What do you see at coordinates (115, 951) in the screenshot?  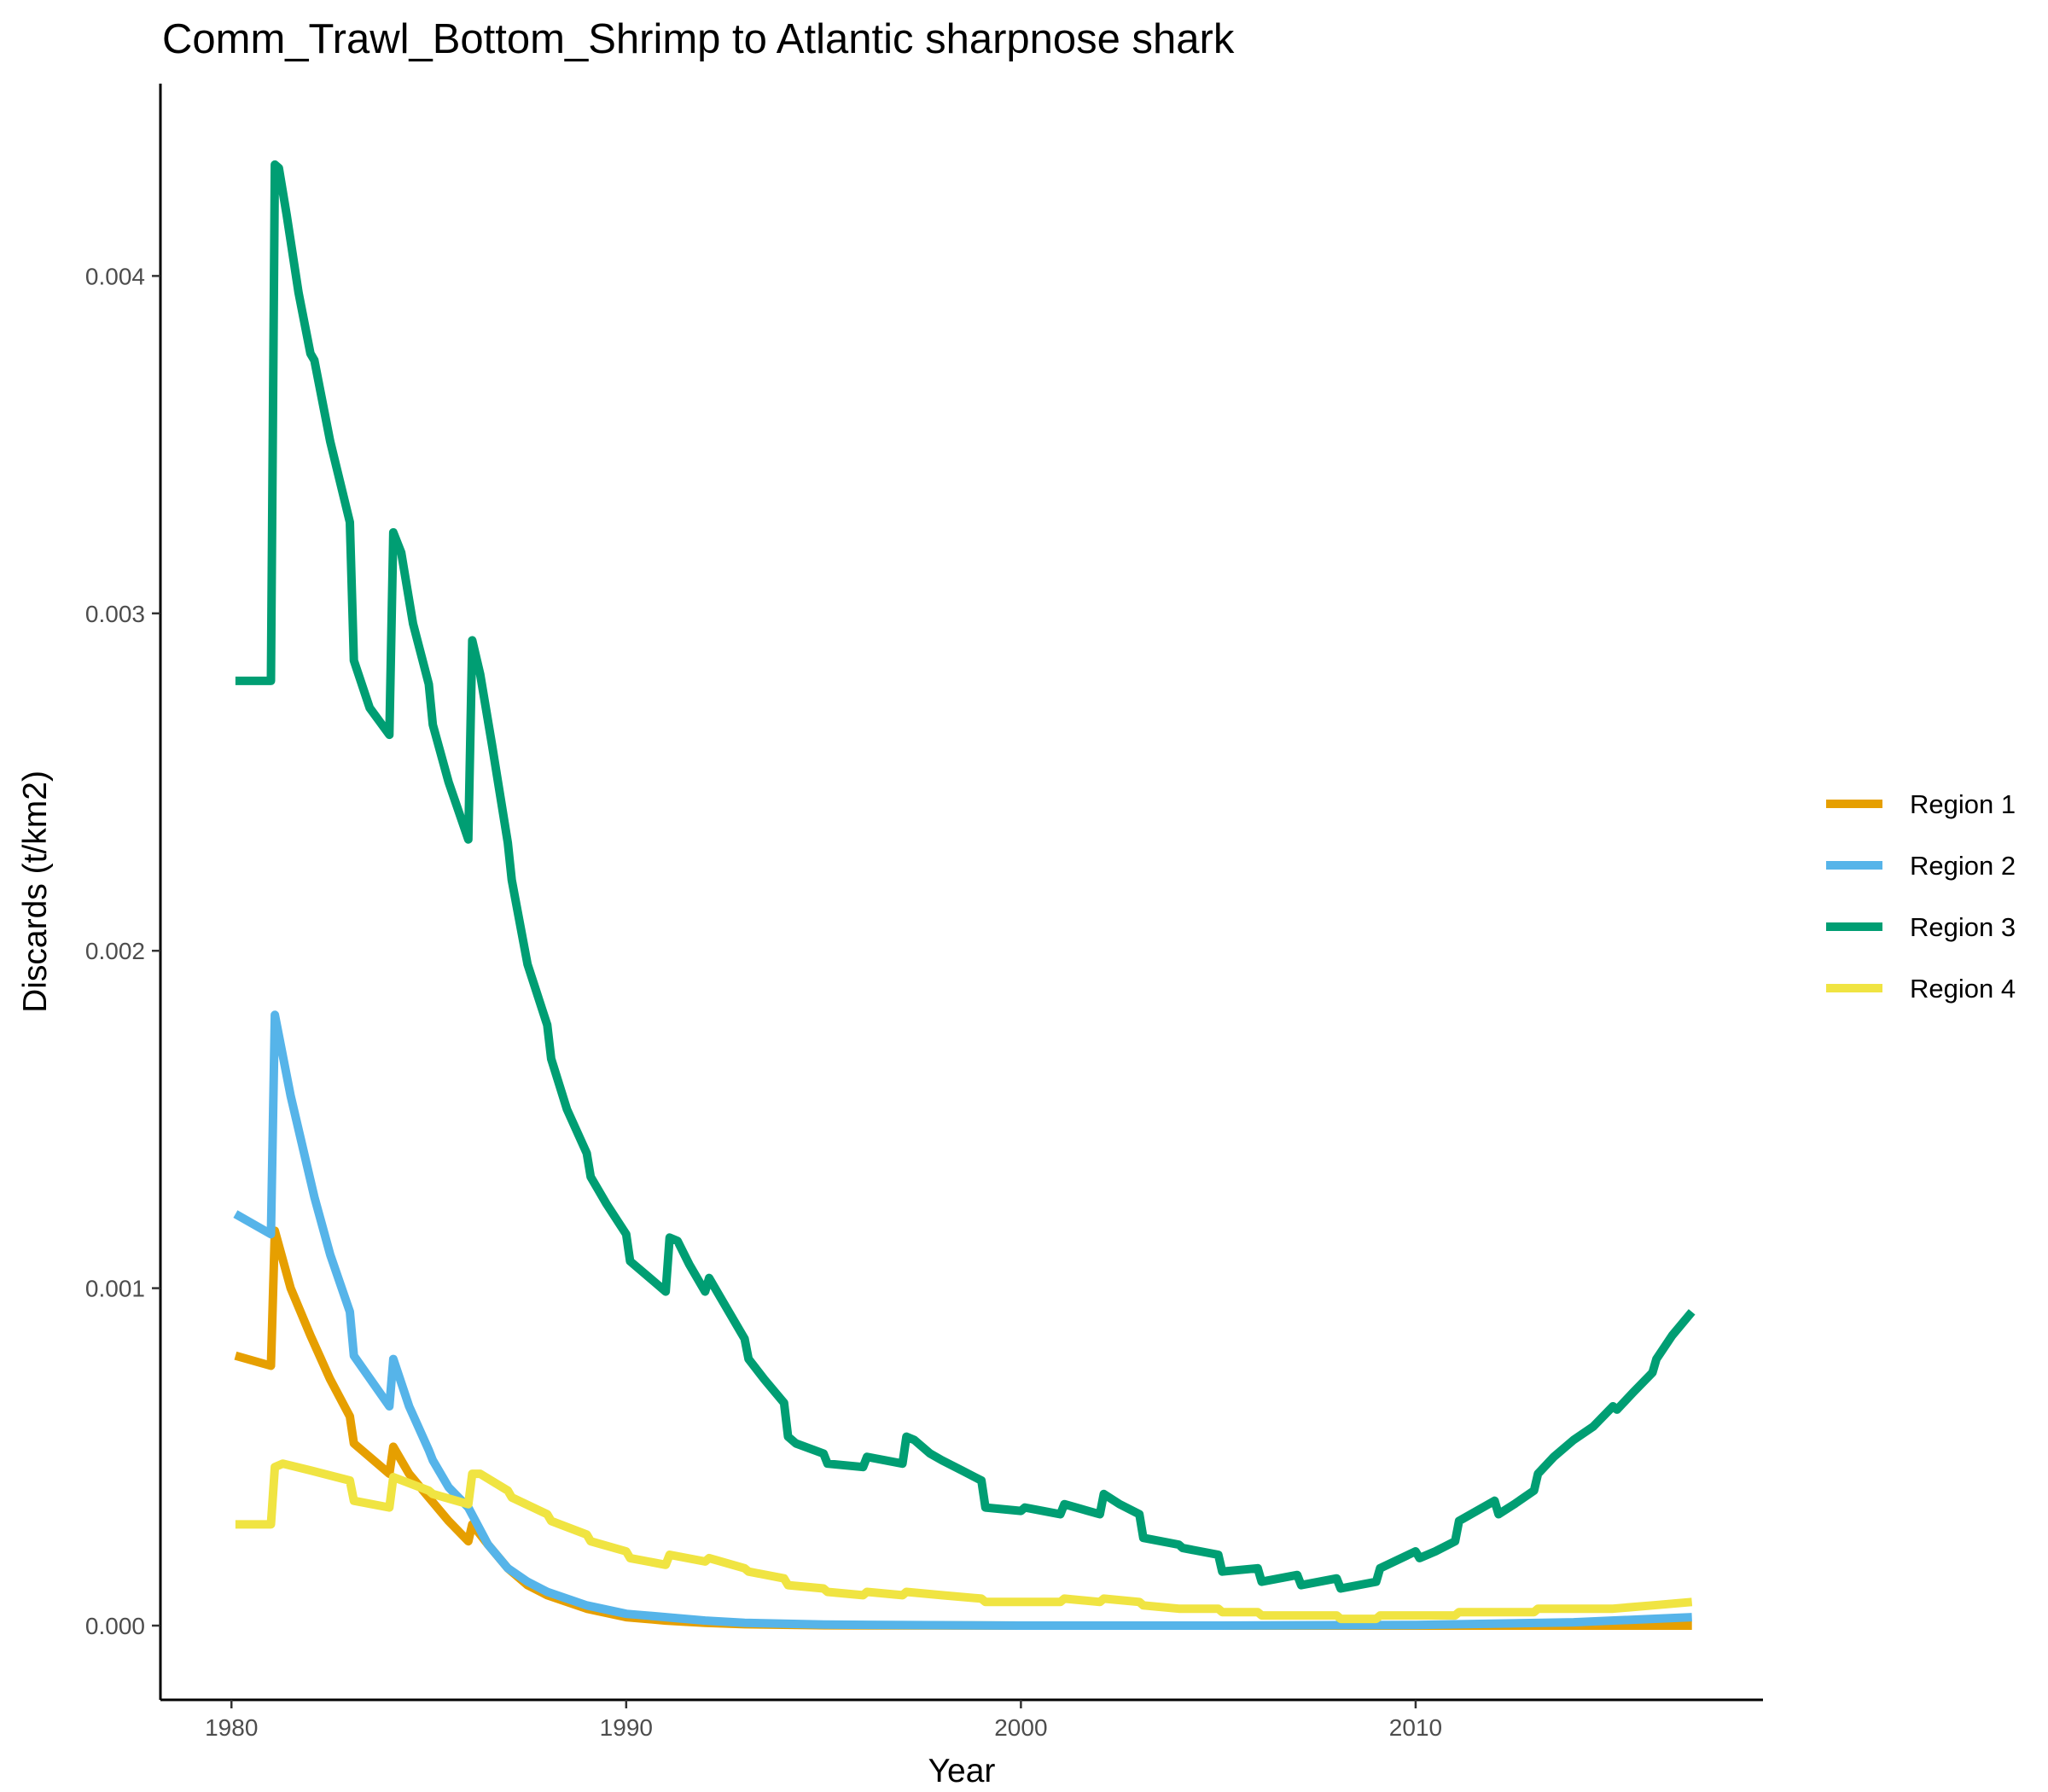 I see `y-tick-label: 0.002` at bounding box center [115, 951].